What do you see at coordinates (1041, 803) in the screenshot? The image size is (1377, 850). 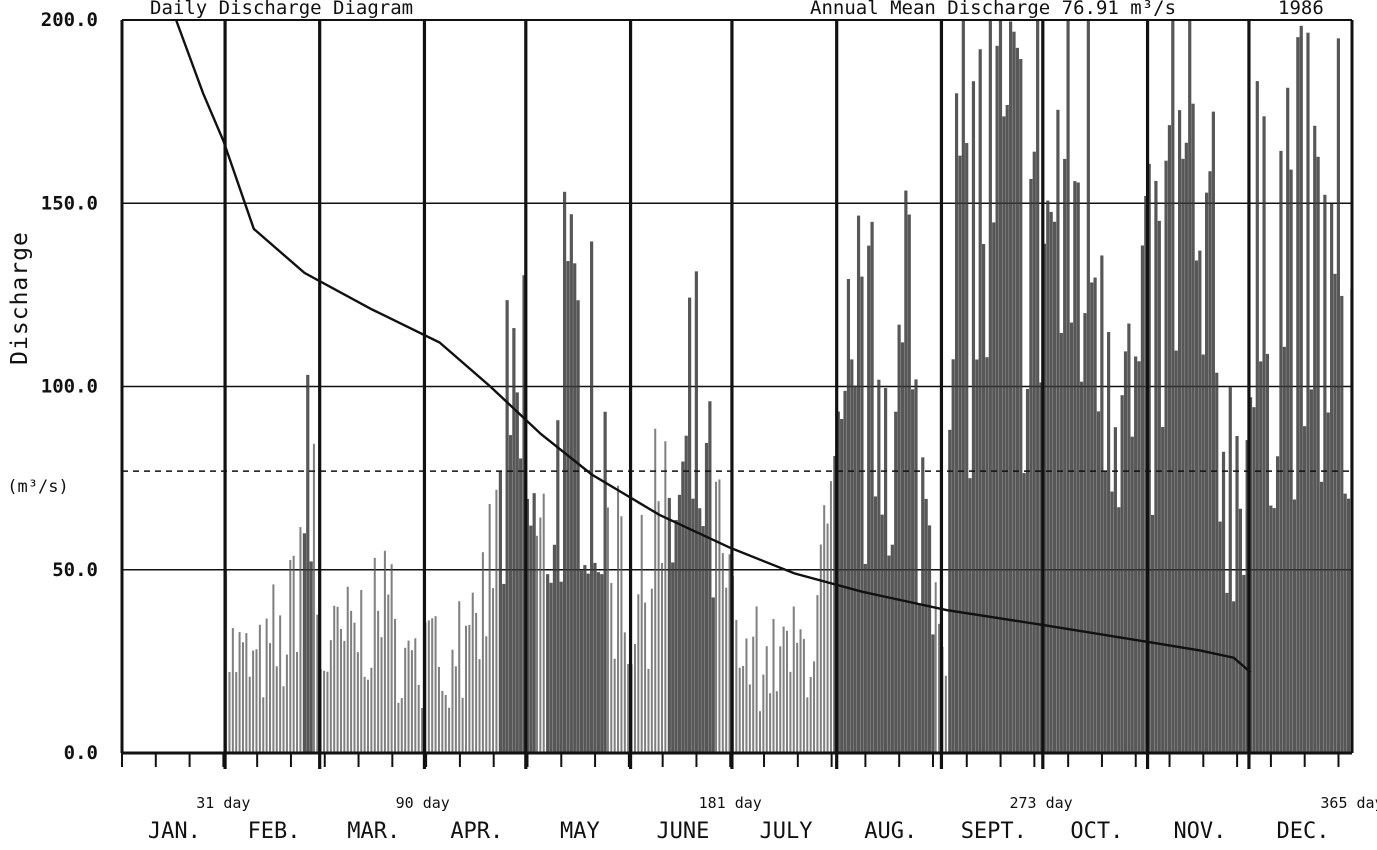 I see `day-label: 273 day` at bounding box center [1041, 803].